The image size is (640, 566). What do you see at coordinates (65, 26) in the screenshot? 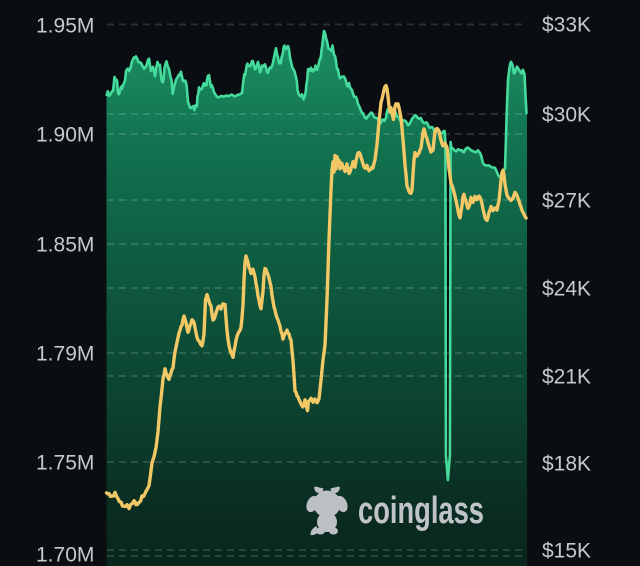
I see `svg-text: 1.95M` at bounding box center [65, 26].